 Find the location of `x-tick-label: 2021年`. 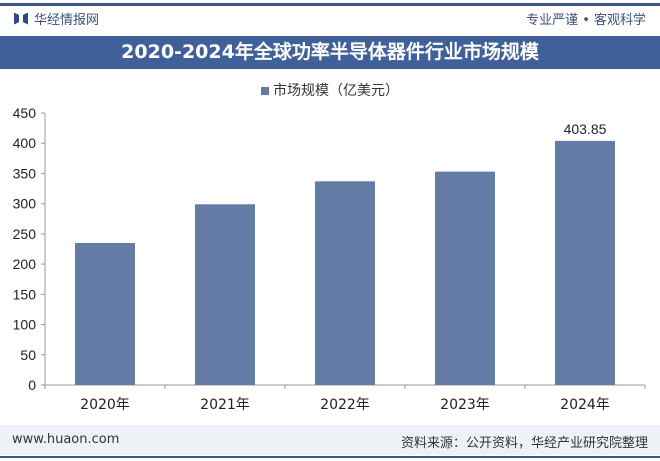

x-tick-label: 2021年 is located at coordinates (225, 405).